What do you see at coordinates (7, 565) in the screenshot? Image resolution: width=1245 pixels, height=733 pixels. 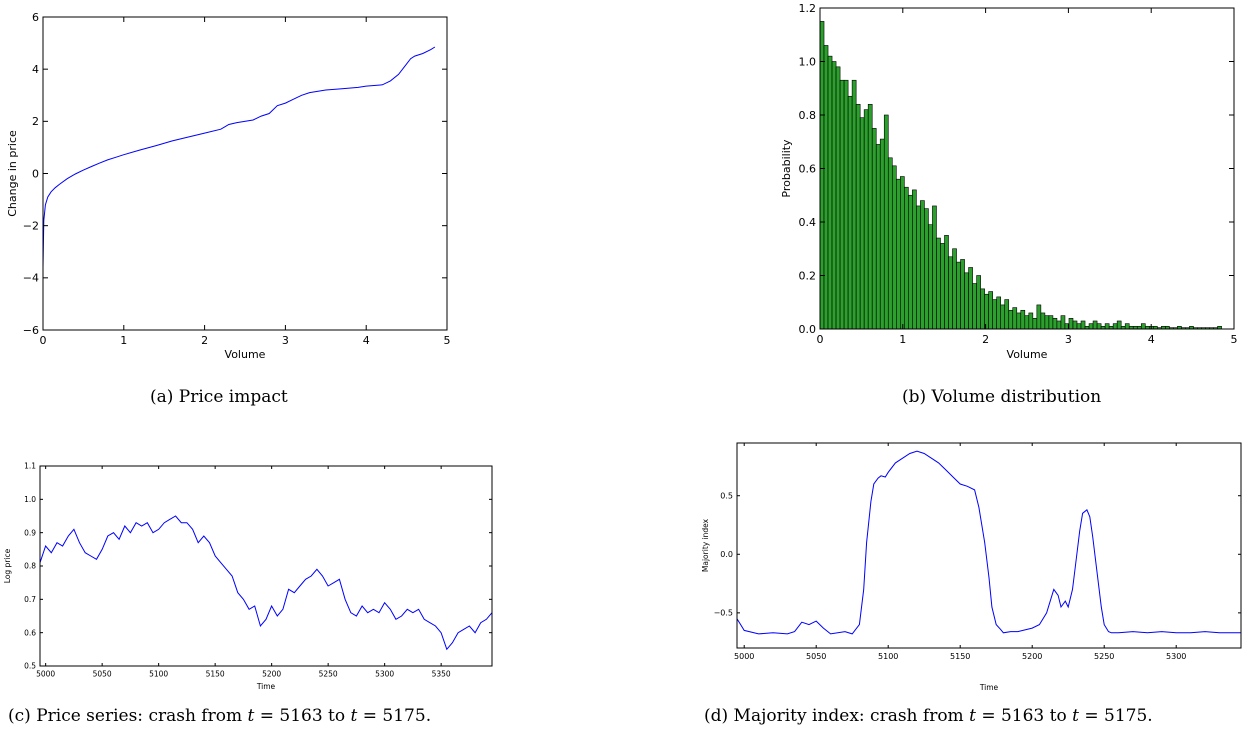 I see `y-axis-label: Log price` at bounding box center [7, 565].